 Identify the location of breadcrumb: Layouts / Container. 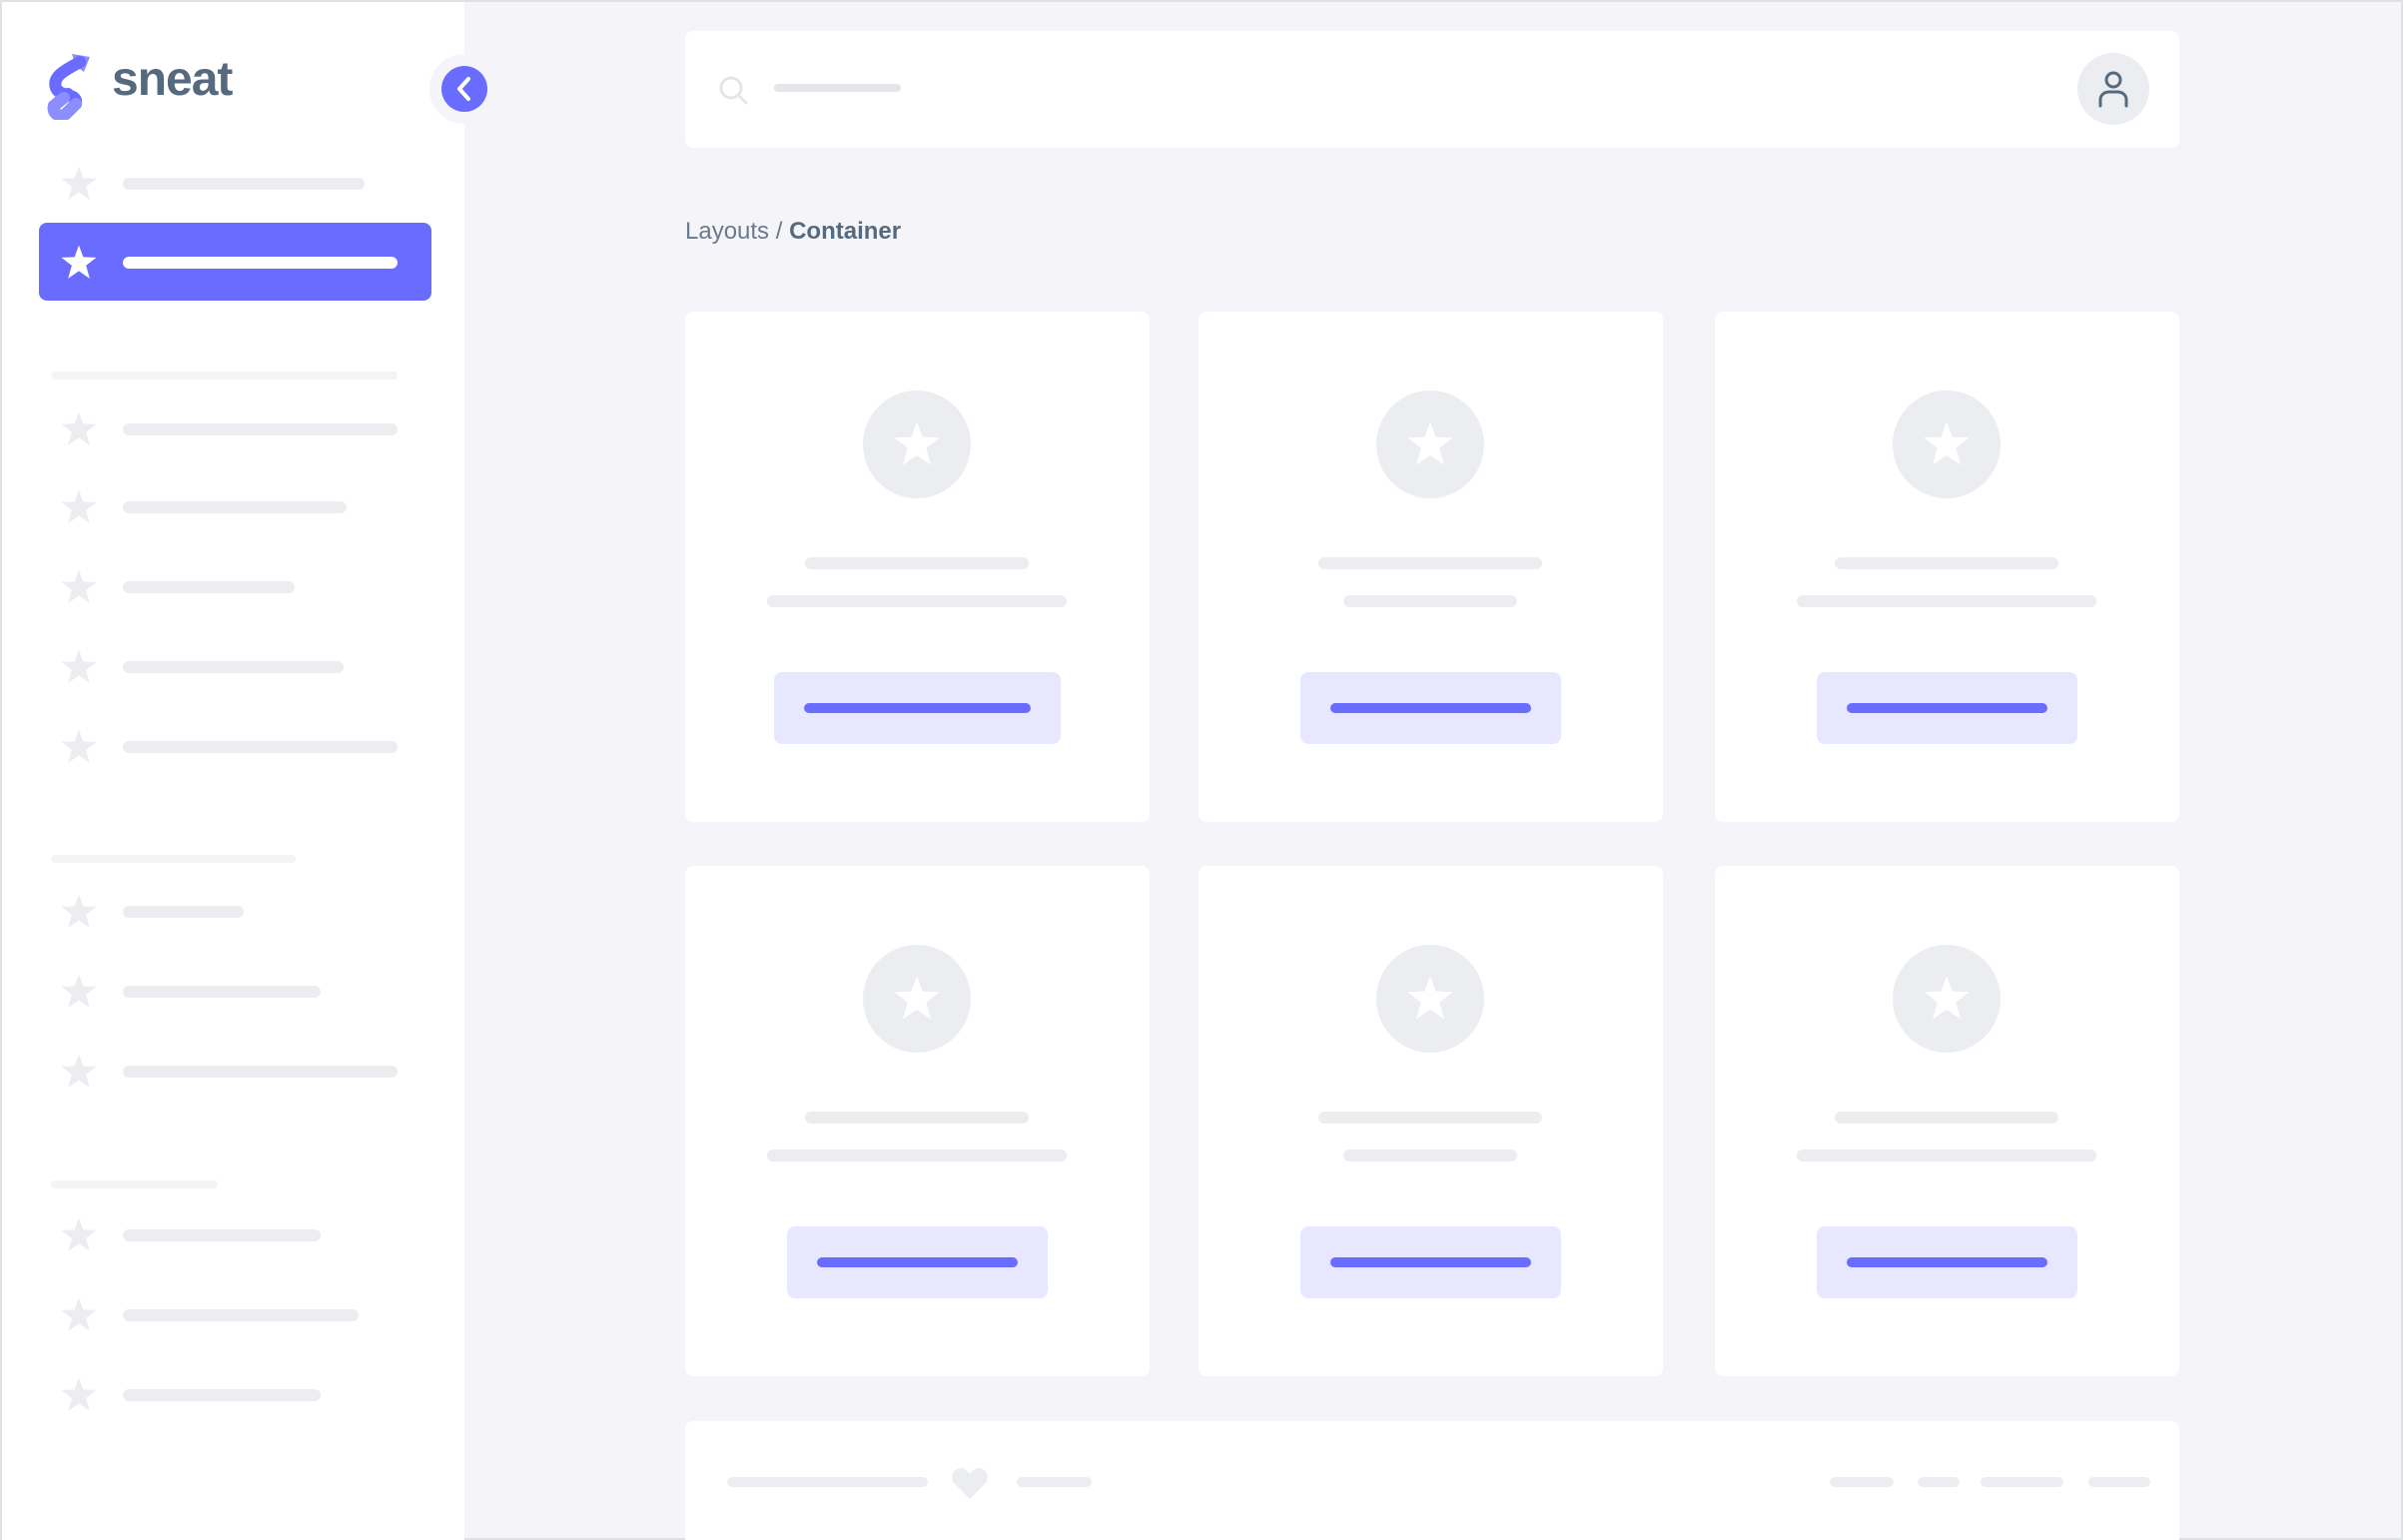
(793, 232).